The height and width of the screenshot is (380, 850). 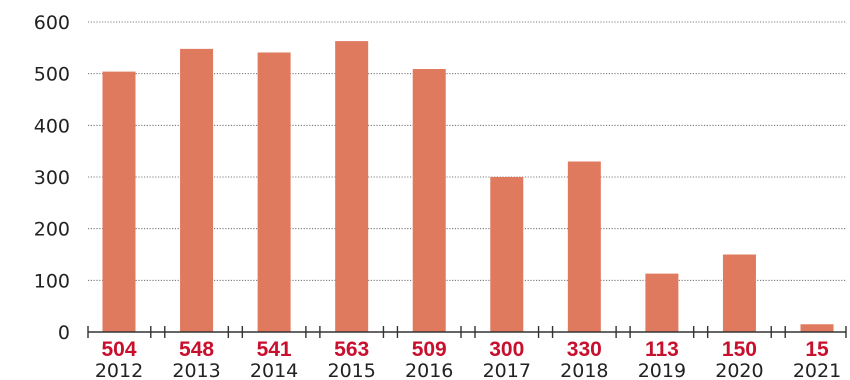 I want to click on y-axis-tick-labels: 0 100 200 300 400 500 600, so click(x=52, y=178).